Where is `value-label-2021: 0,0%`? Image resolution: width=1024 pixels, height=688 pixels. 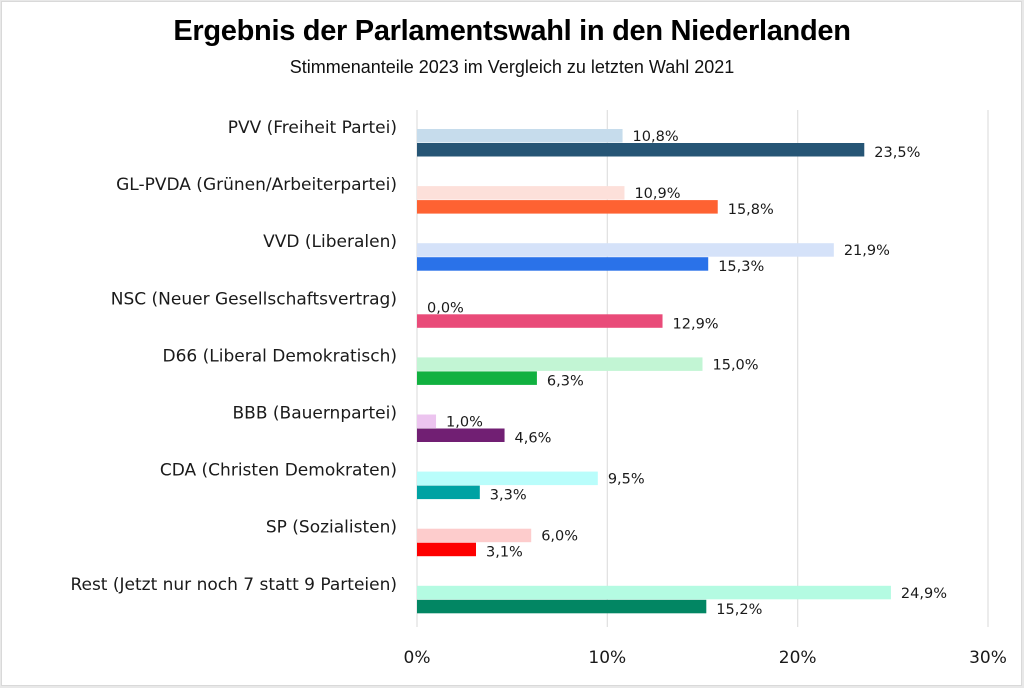 value-label-2021: 0,0% is located at coordinates (445, 308).